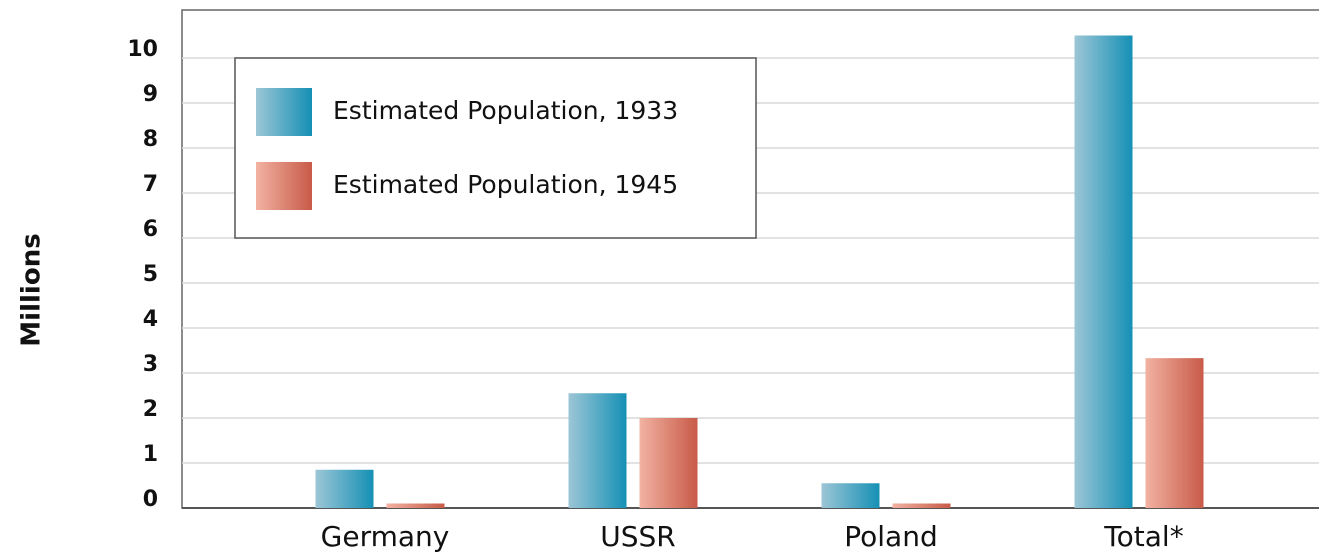 The image size is (1319, 556). I want to click on y-tick-label: 6, so click(150, 229).